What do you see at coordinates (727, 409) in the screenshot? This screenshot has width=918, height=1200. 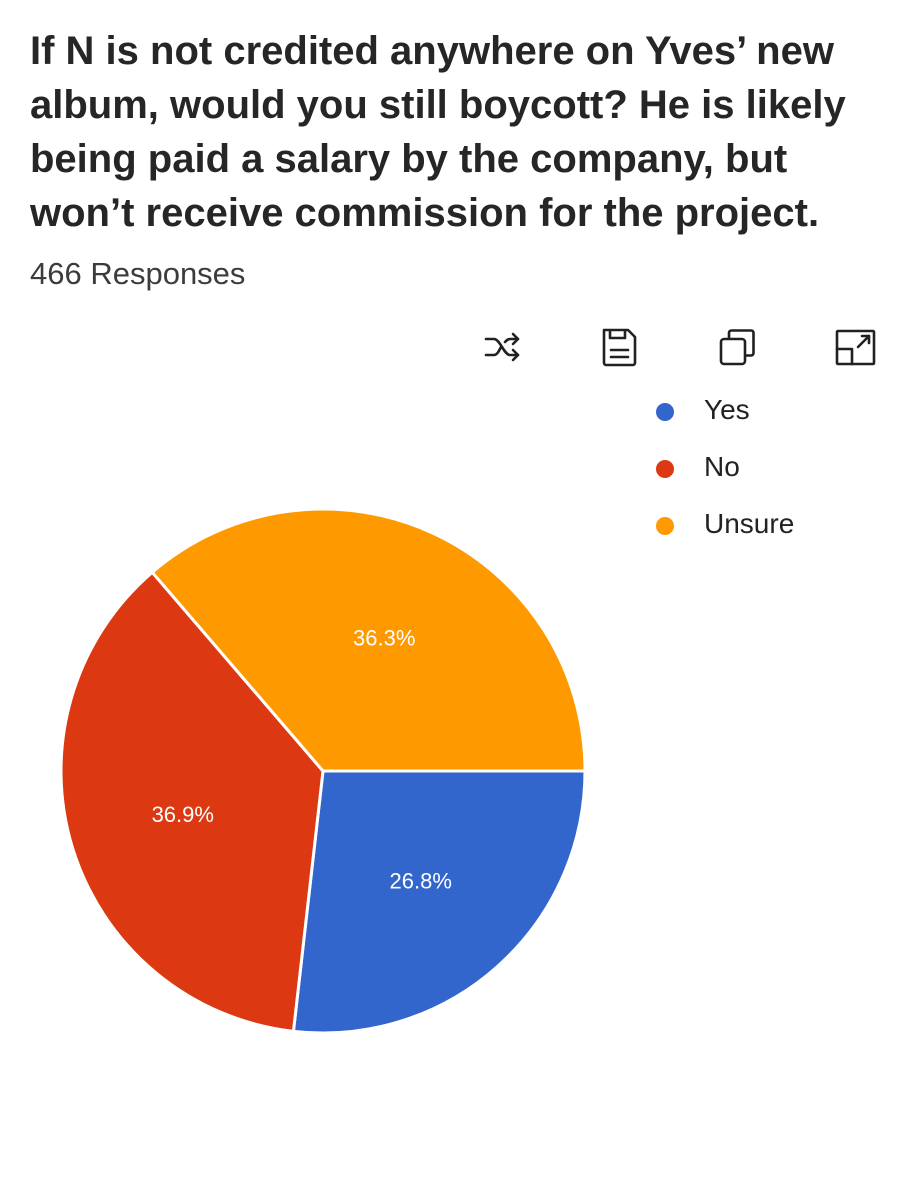 I see `legend-label-yes: Yes` at bounding box center [727, 409].